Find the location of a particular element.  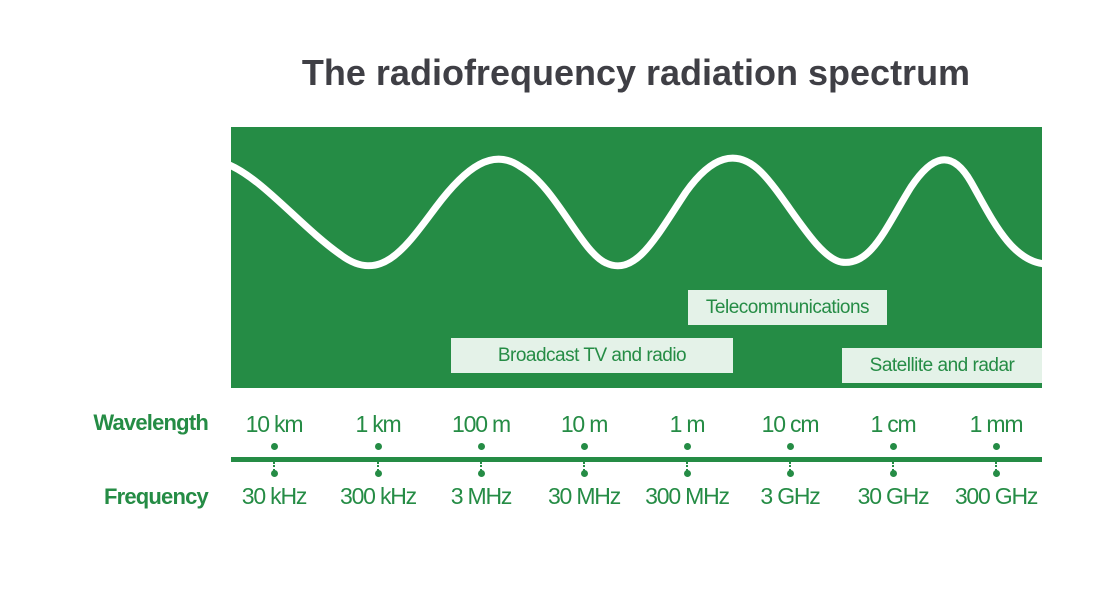

frequency-value: 3 MHz is located at coordinates (481, 496).